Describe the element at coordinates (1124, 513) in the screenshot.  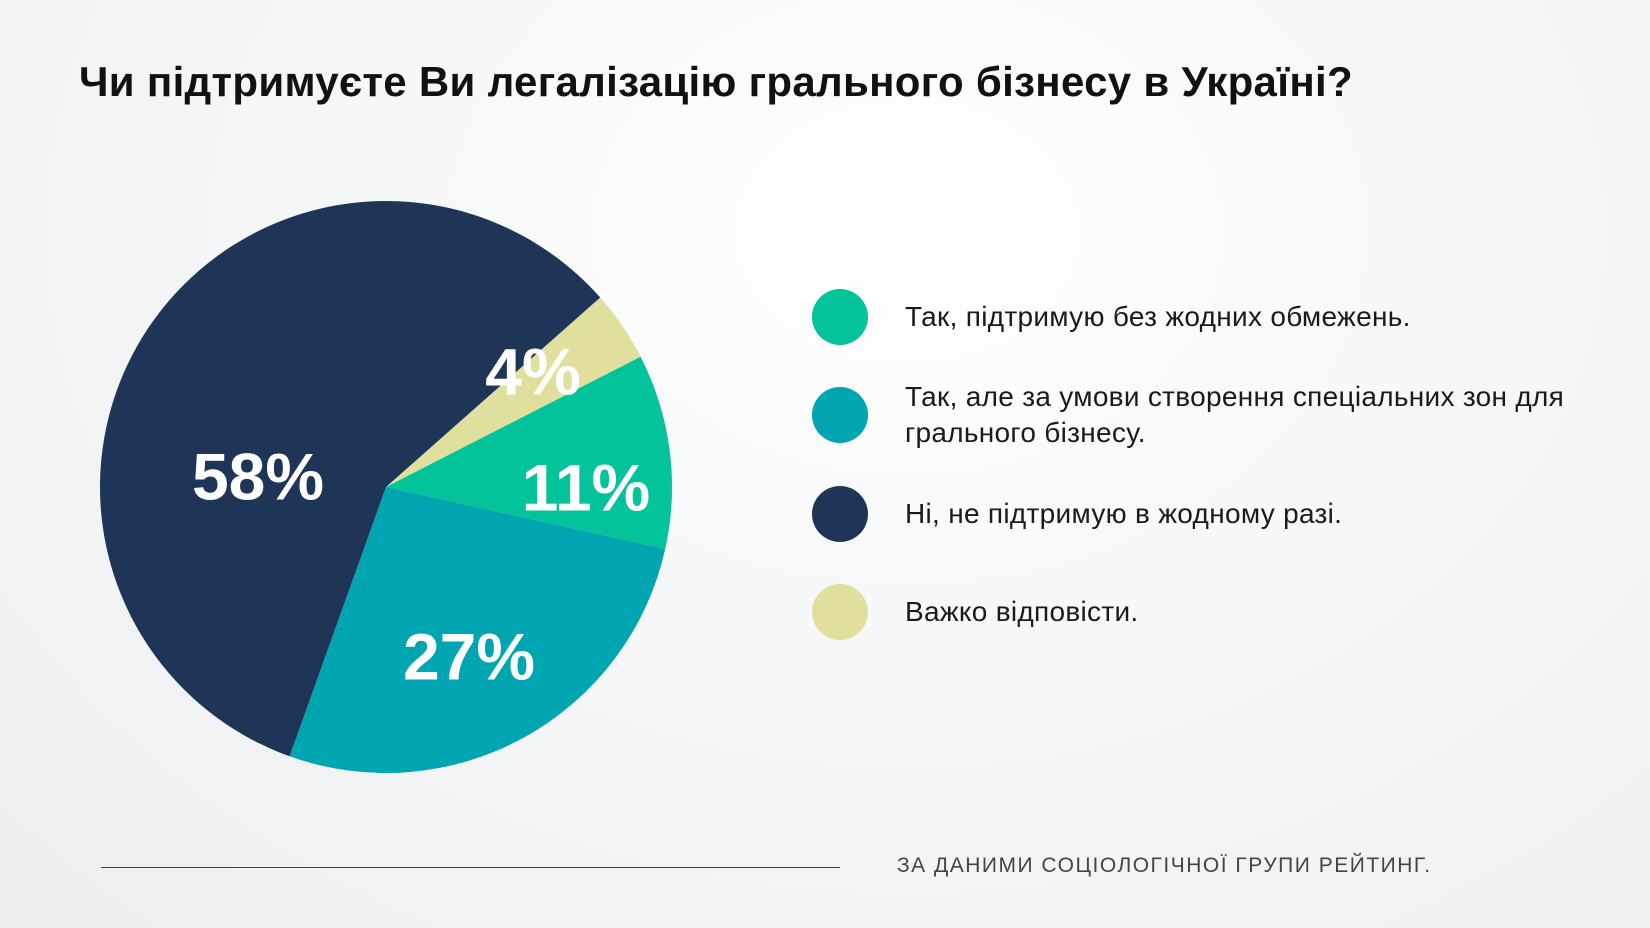
I see `legend-label: Ні, не підтримую в жодному разі.` at that location.